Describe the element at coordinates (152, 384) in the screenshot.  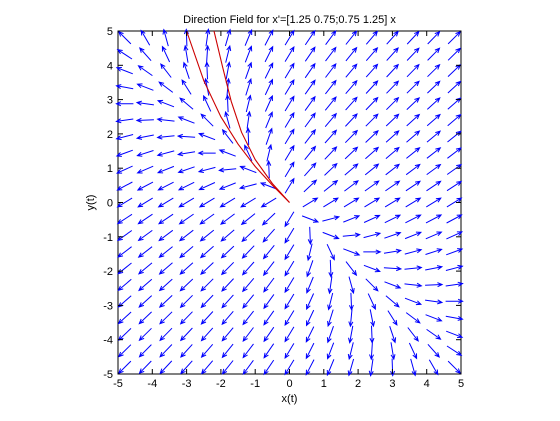
I see `x-tick-label: -4` at that location.